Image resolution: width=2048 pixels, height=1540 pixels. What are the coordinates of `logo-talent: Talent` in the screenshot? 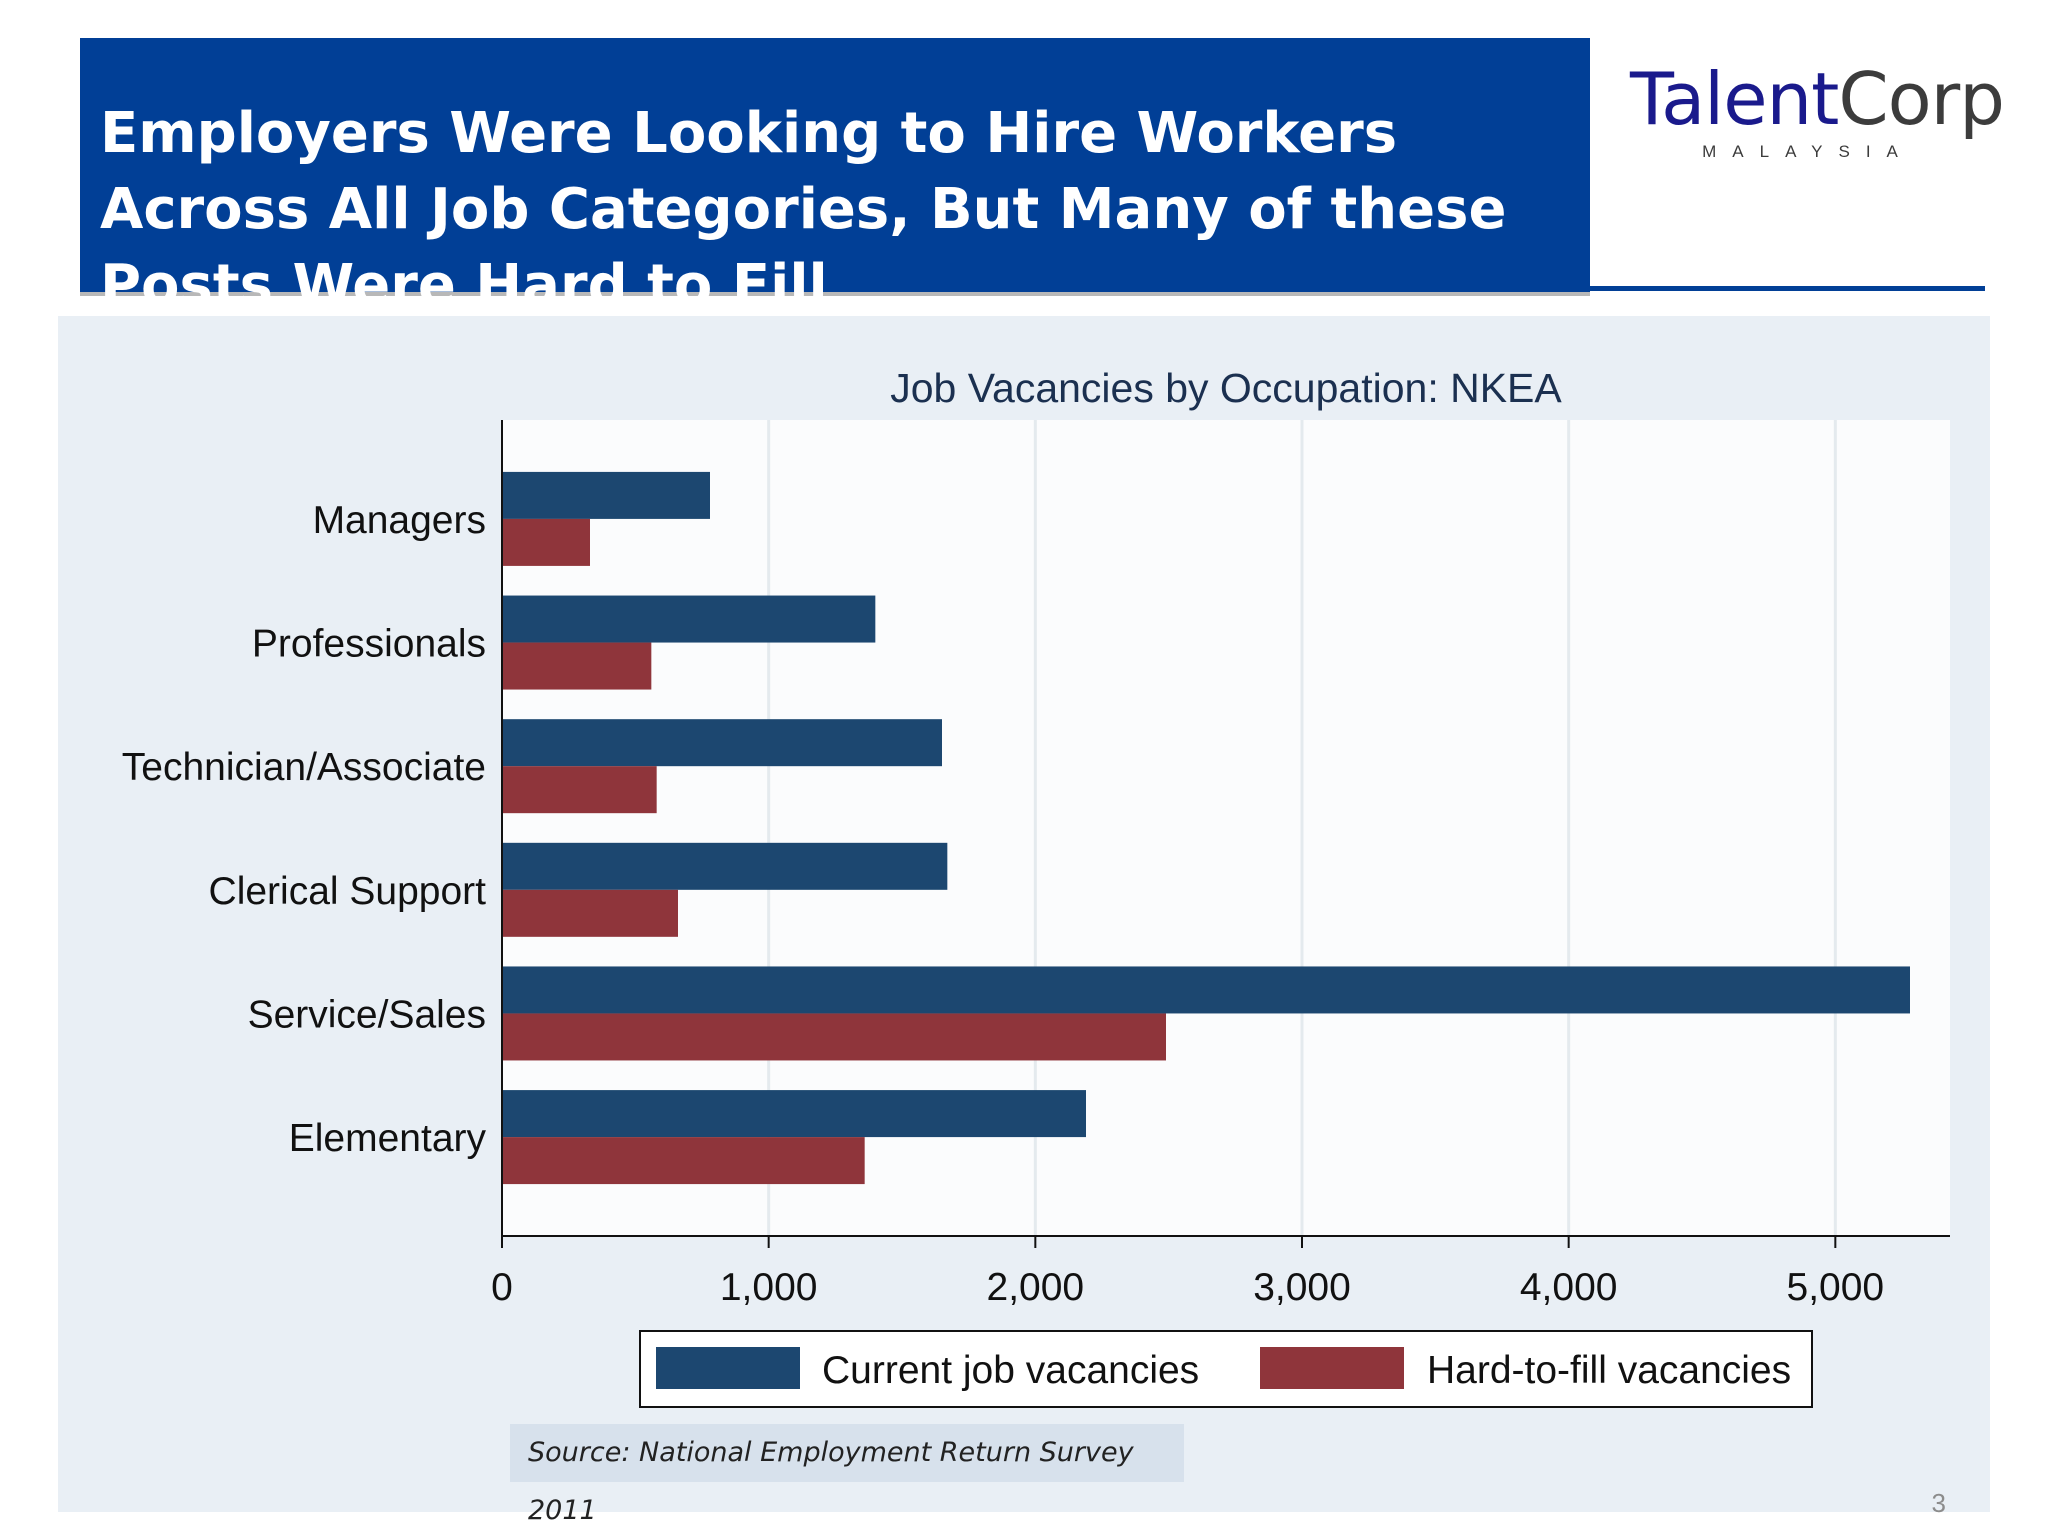 It's located at (1734, 99).